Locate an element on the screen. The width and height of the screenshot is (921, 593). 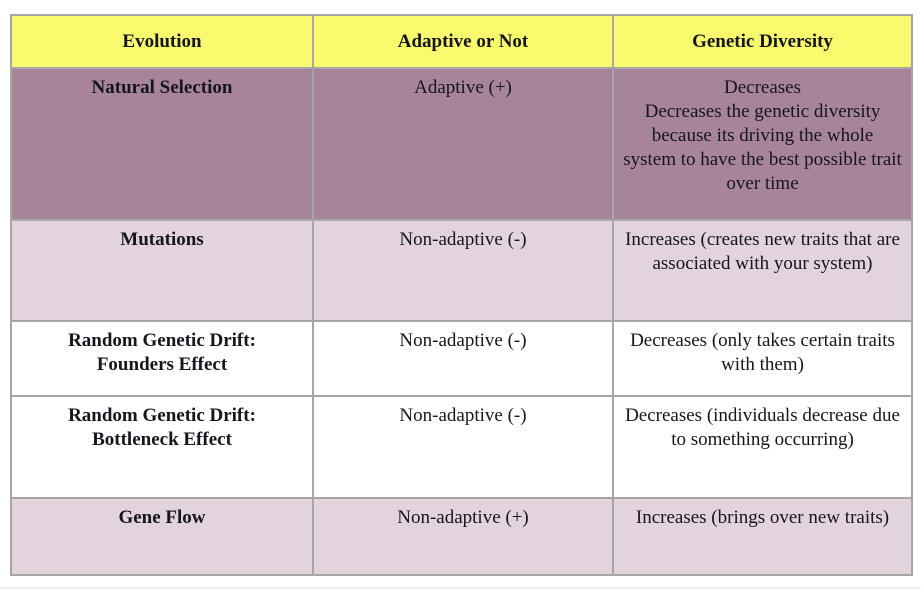
cell-evolution: Natural Selection is located at coordinates (162, 144).